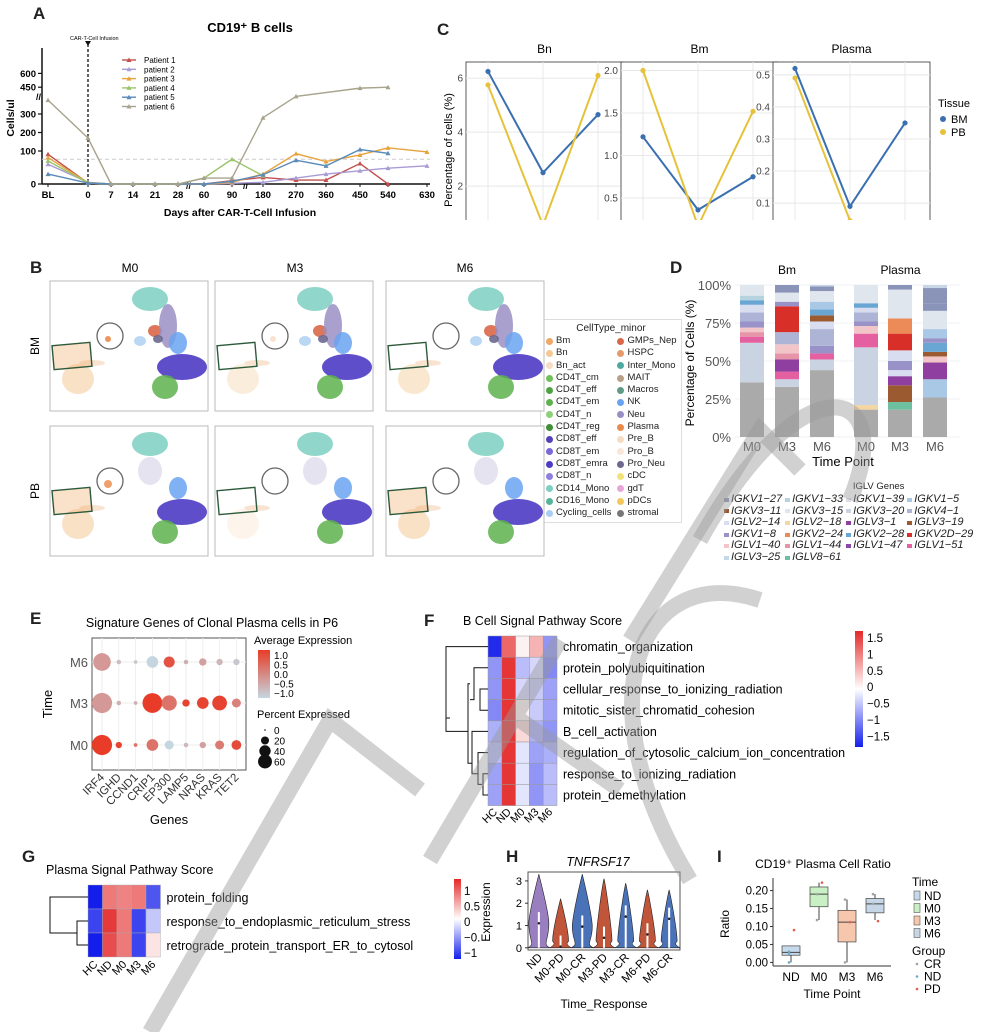  I want to click on cluster-cd4t, so click(165, 387).